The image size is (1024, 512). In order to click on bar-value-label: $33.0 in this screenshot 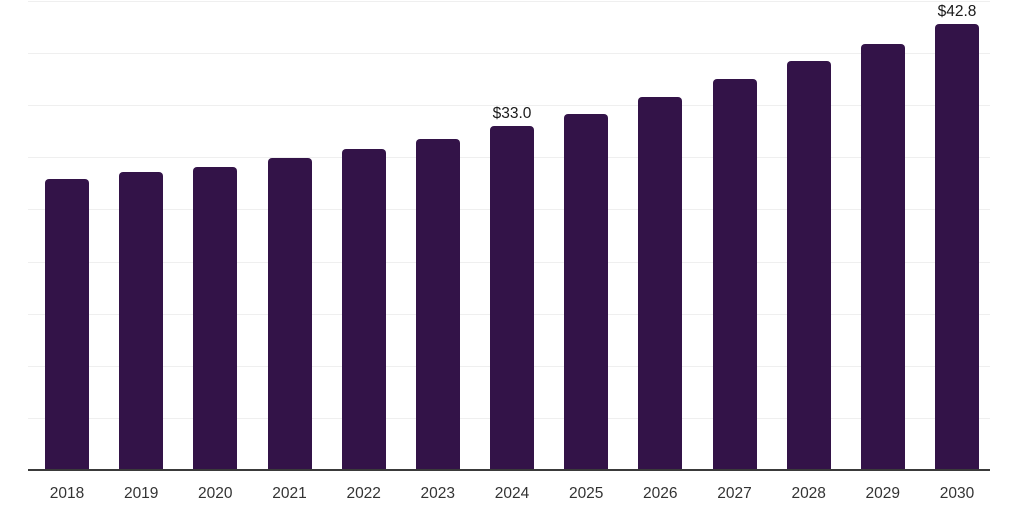, I will do `click(512, 114)`.